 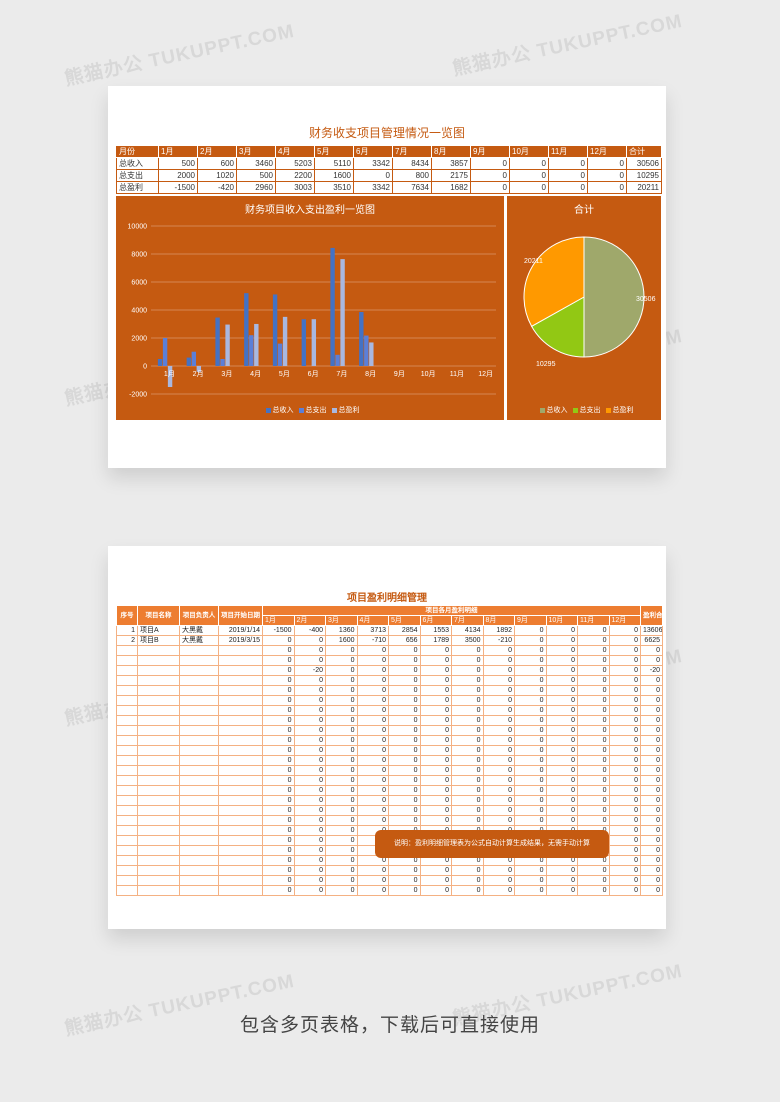 I want to click on note-banner: 说明：盈利明细管理表为公式自动计算生成结果，无需手动计算, so click(x=492, y=844).